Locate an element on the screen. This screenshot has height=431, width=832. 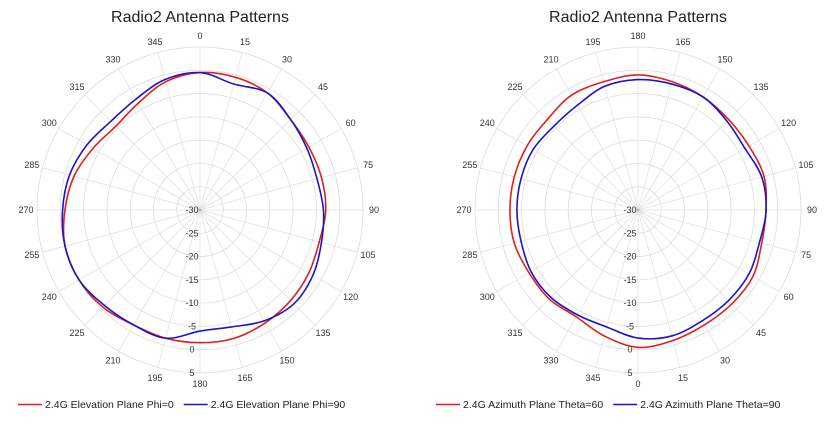
angle-tick-label: 60 is located at coordinates (351, 123).